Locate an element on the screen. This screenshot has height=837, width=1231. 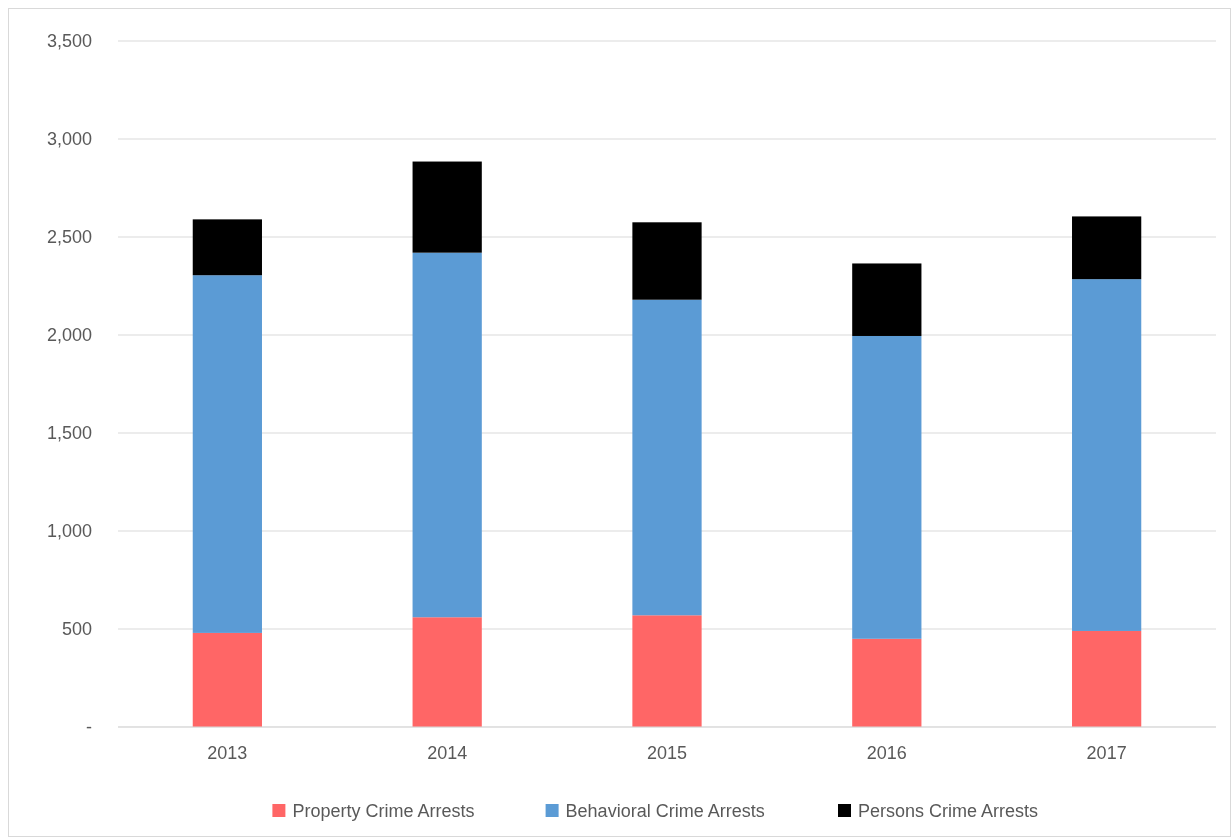
y-tick-label: 2,000 is located at coordinates (69, 335).